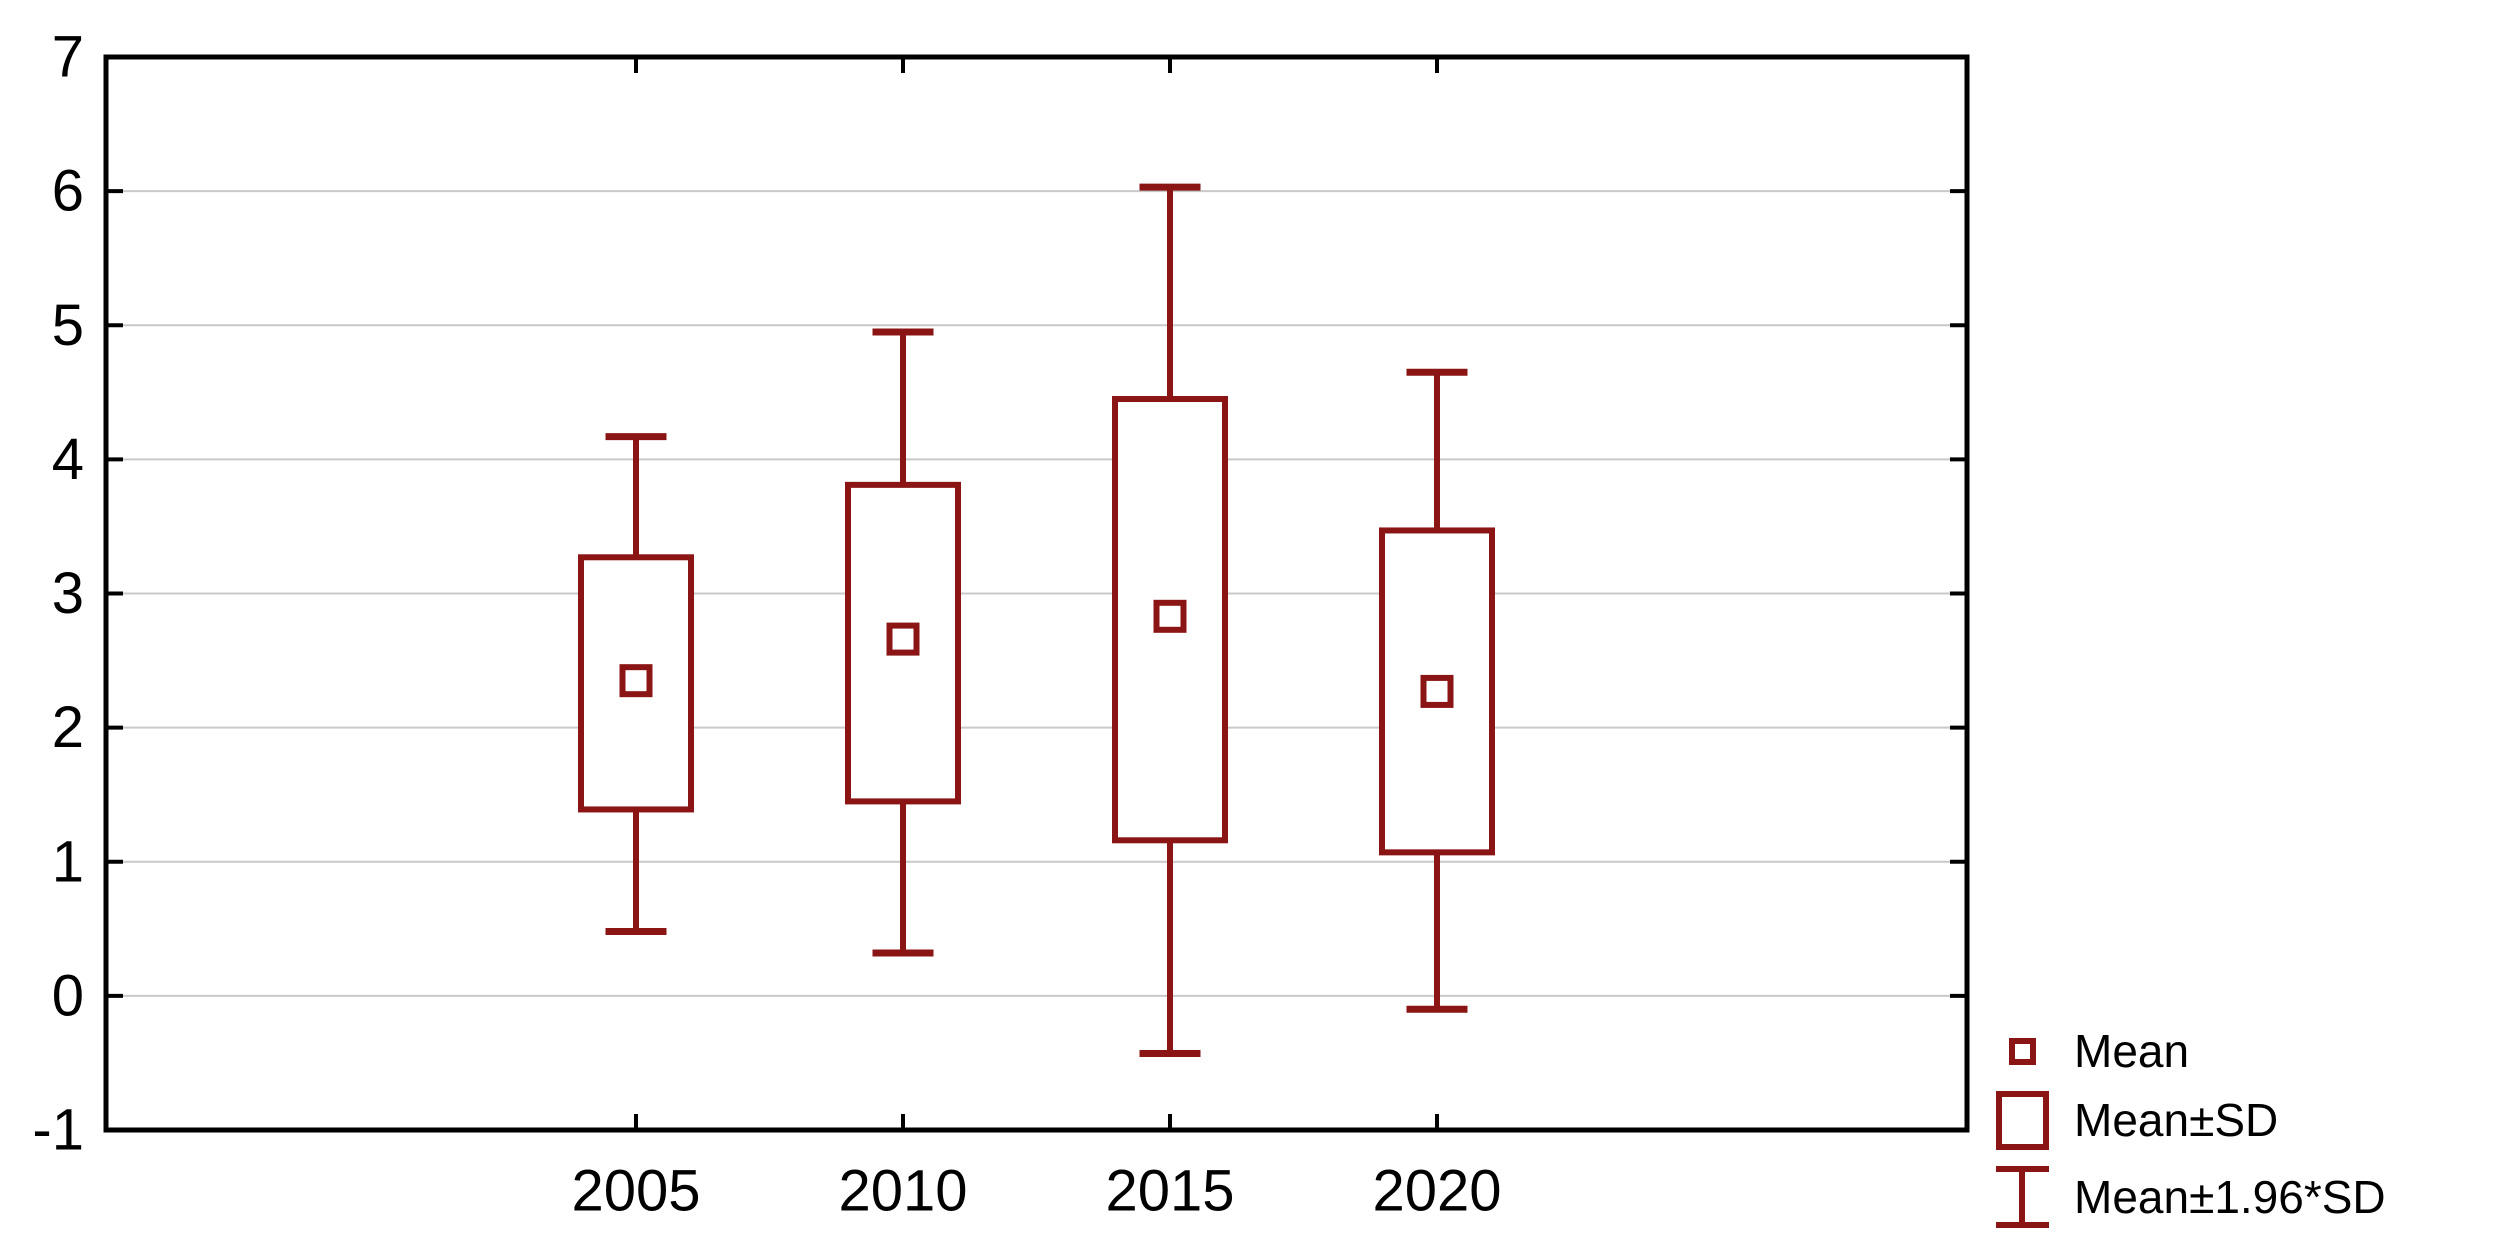  I want to click on y-axis-tick-label: 1, so click(68, 861).